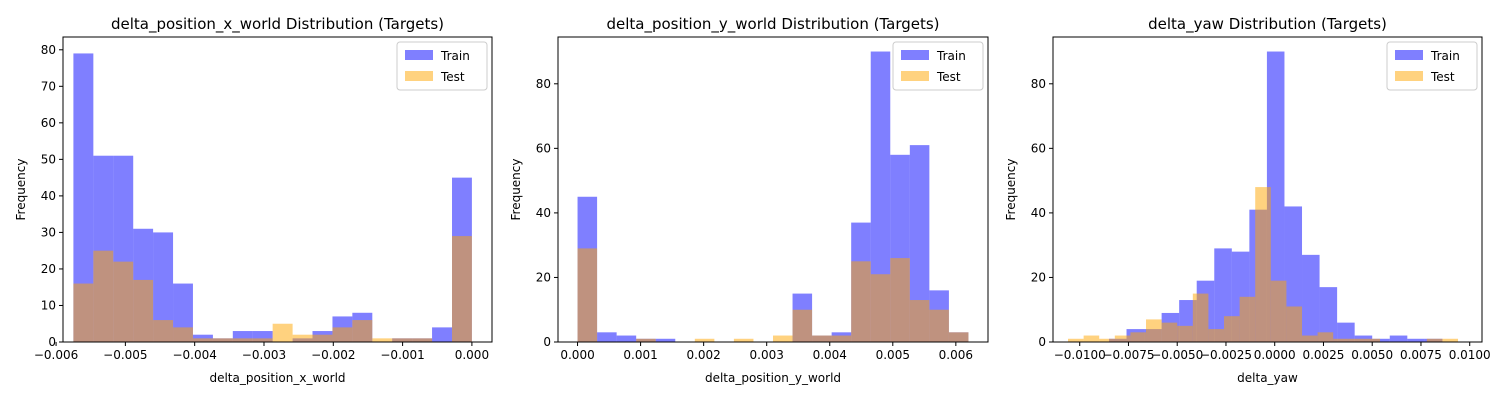  What do you see at coordinates (48, 86) in the screenshot?
I see `y-tick-label: 70` at bounding box center [48, 86].